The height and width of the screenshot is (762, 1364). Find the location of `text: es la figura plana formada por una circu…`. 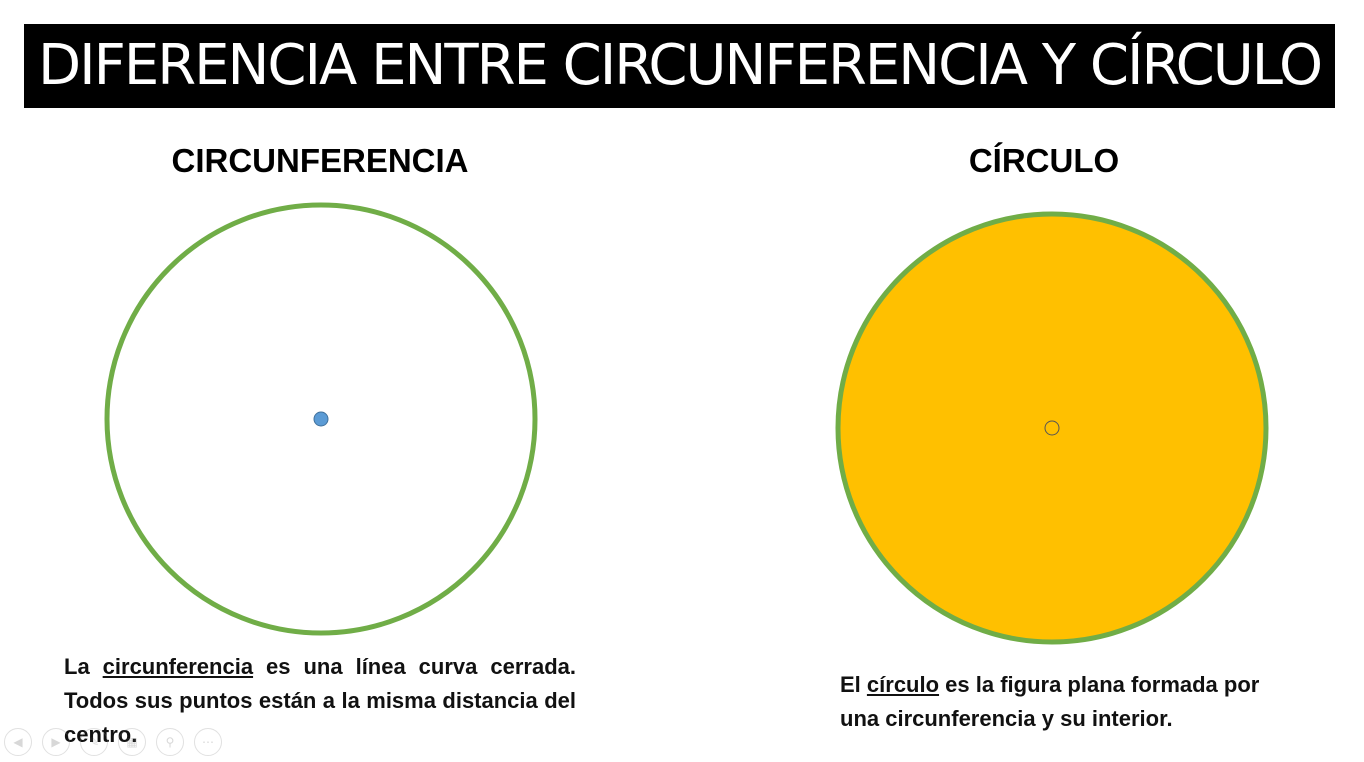

text: es la figura plana formada por una circu… is located at coordinates (1050, 701).